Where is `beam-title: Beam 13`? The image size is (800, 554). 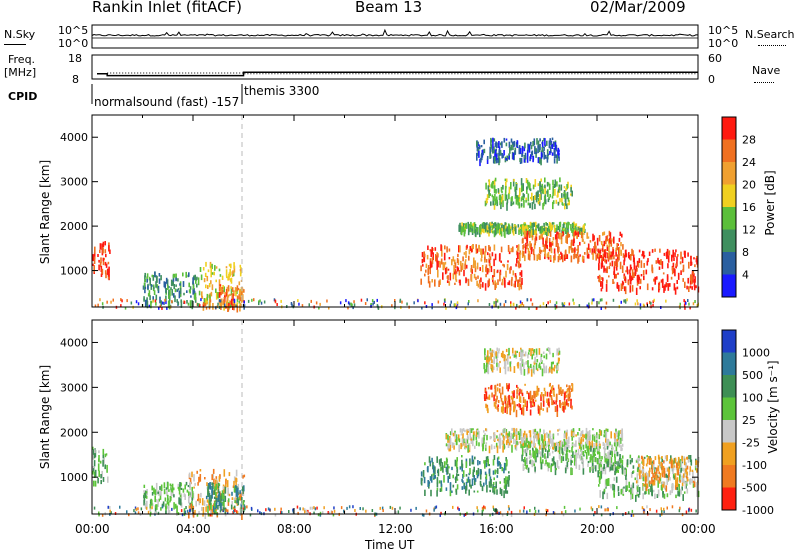
beam-title: Beam 13 is located at coordinates (389, 8).